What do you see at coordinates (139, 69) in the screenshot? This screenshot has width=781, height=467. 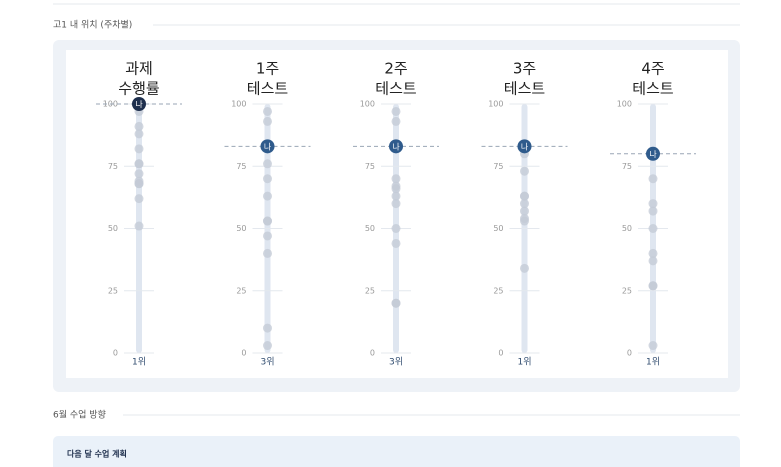 I see `chart-title: 과제` at bounding box center [139, 69].